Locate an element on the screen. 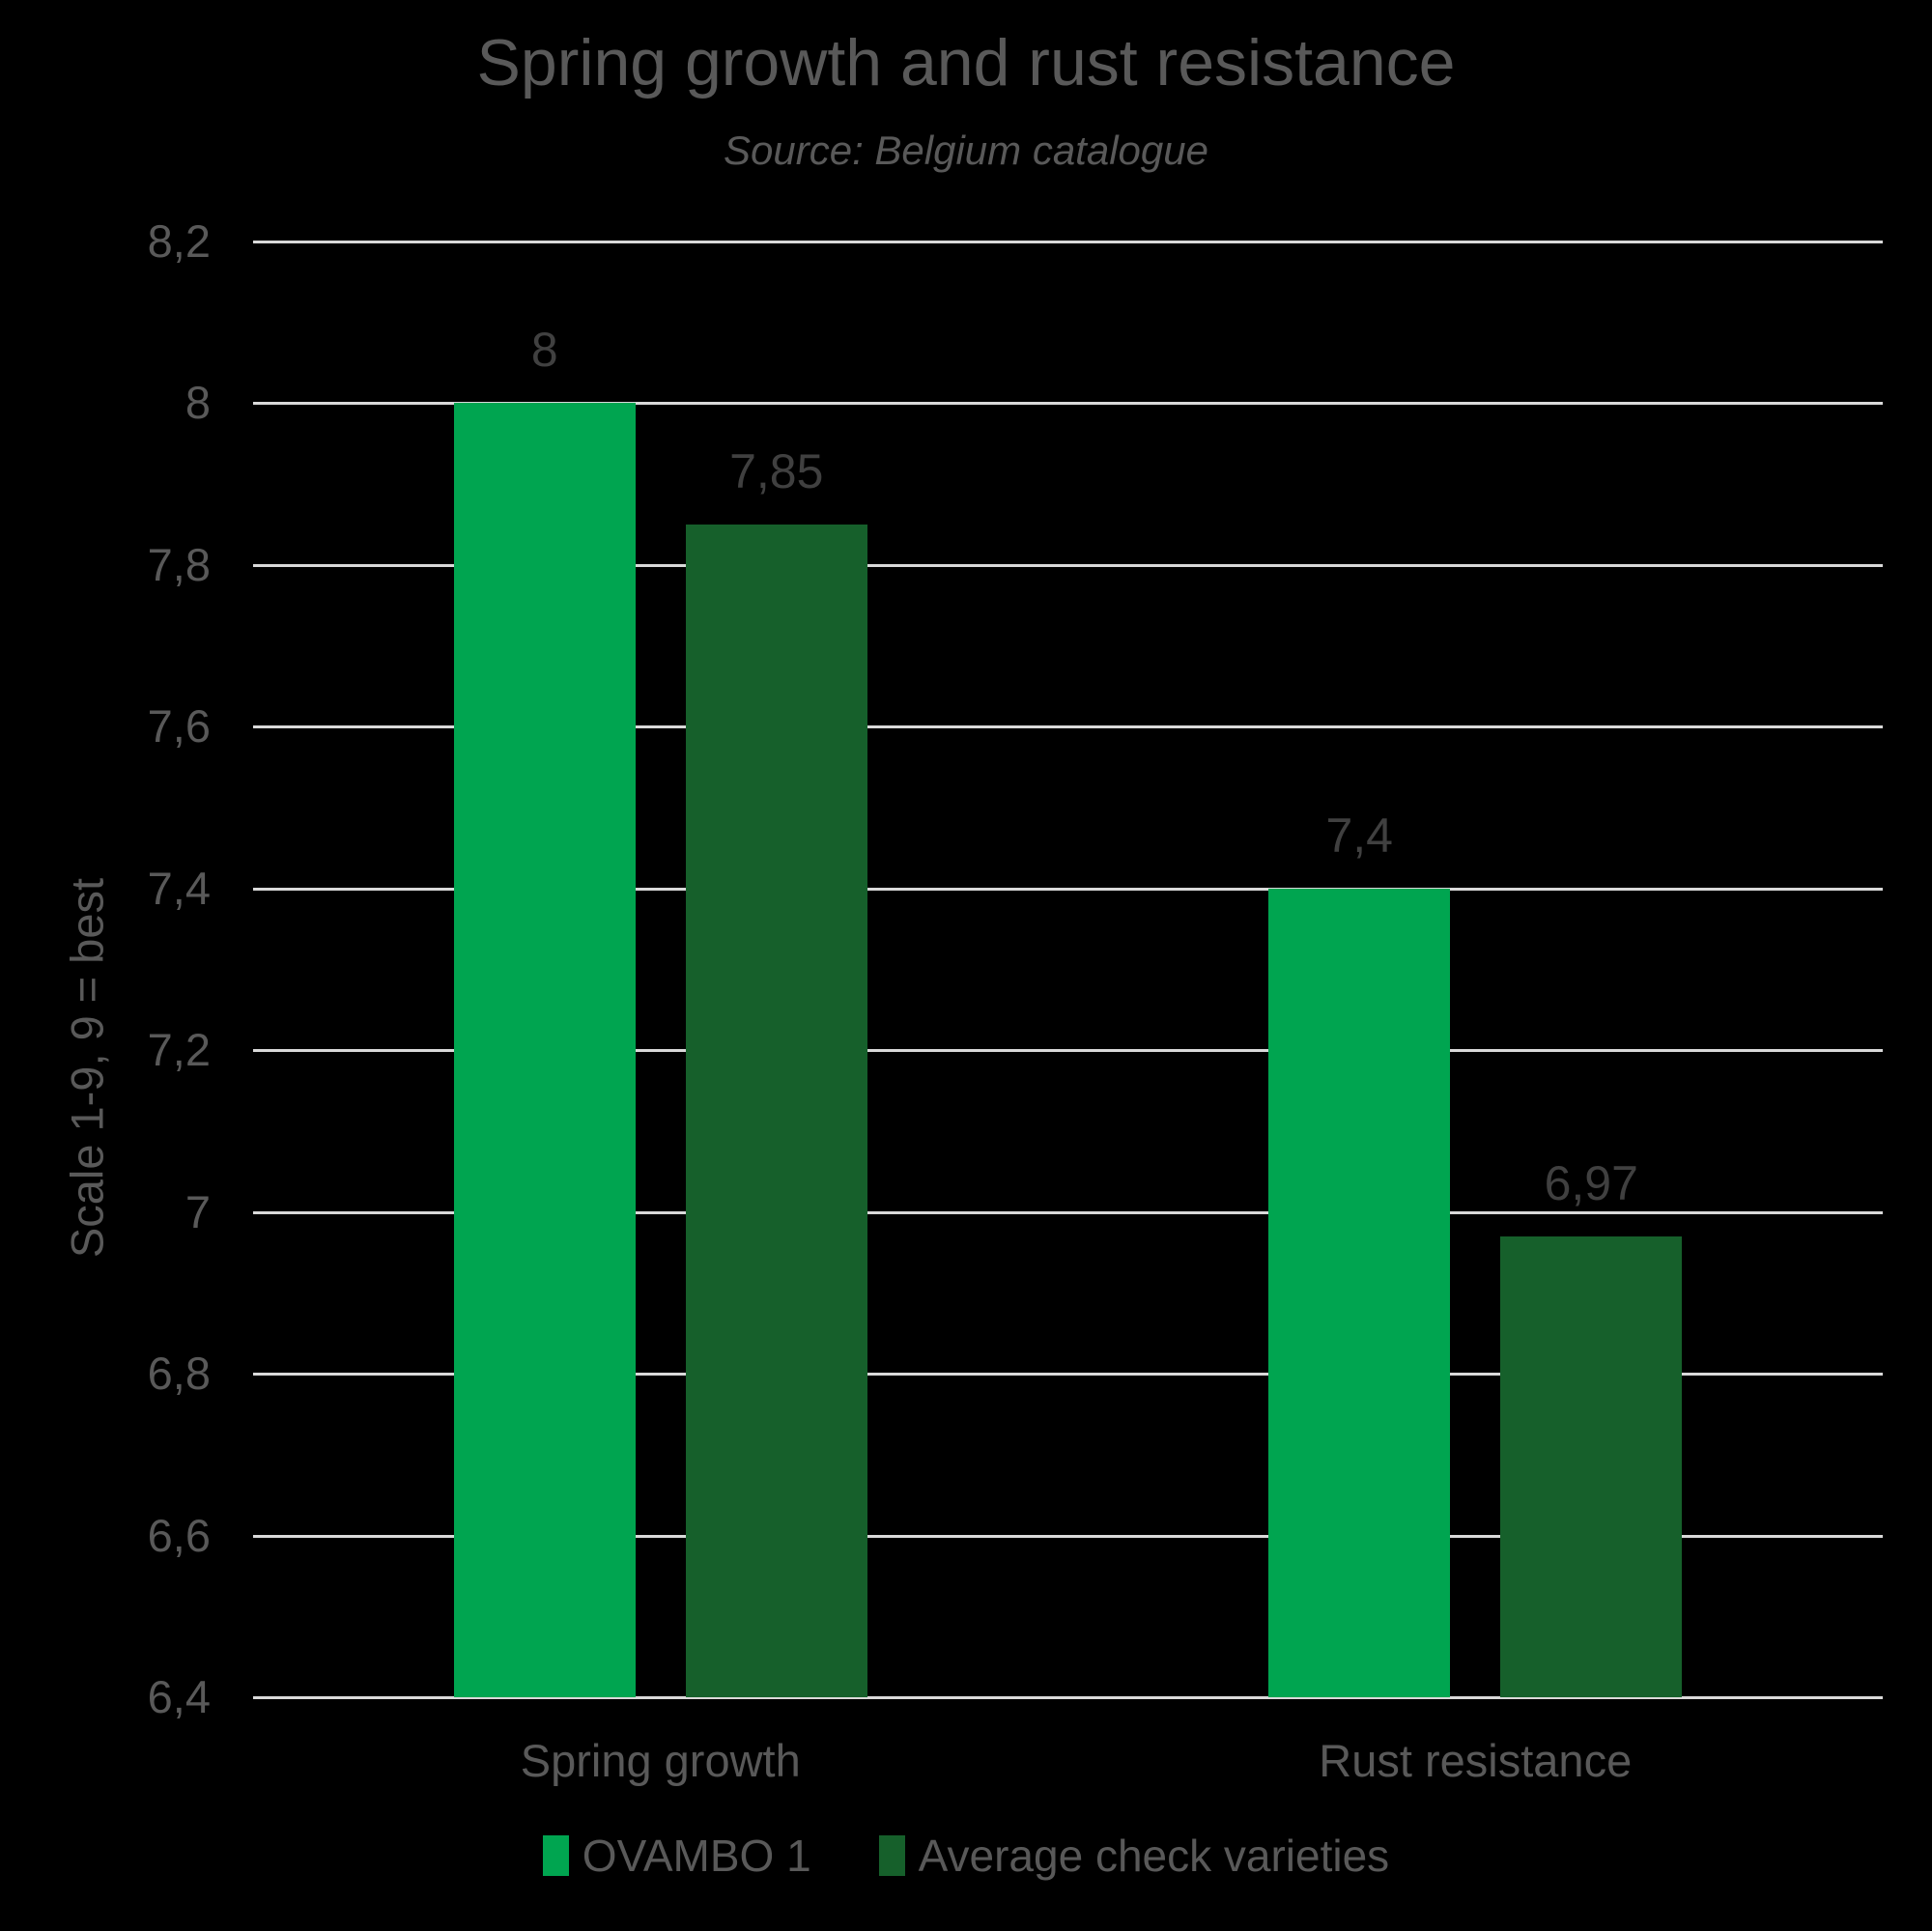 Image resolution: width=1932 pixels, height=1931 pixels. y-tick-label: 7,4 is located at coordinates (179, 888).